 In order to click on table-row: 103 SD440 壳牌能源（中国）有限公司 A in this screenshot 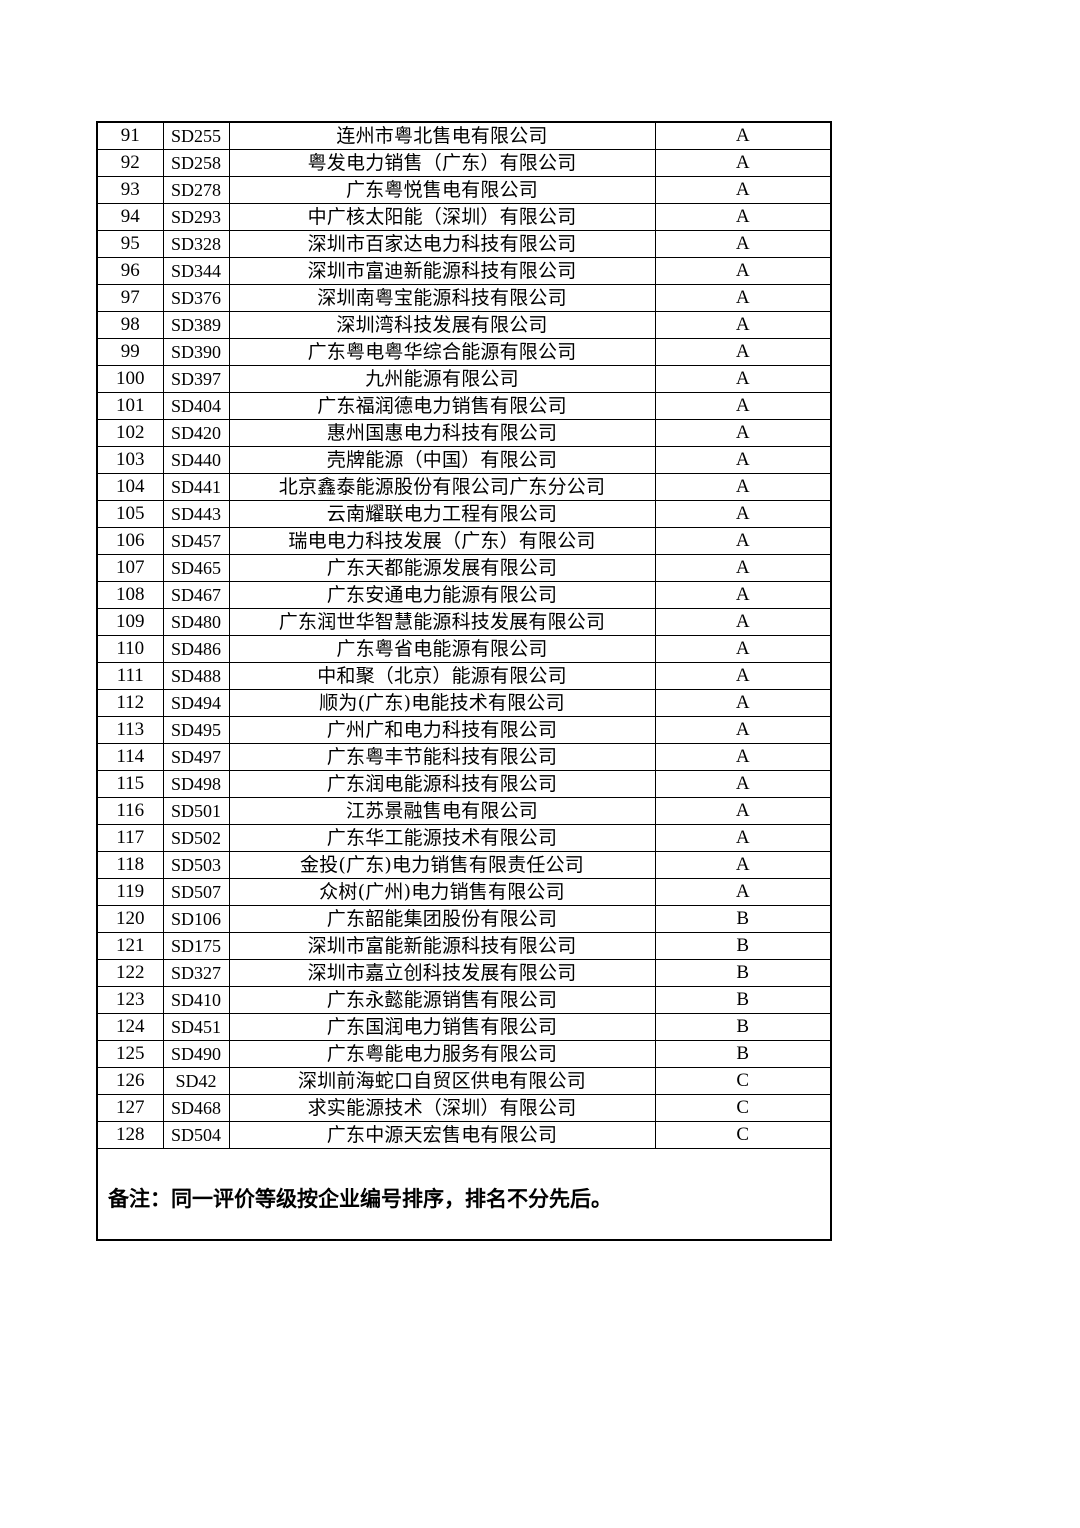, I will do `click(464, 460)`.